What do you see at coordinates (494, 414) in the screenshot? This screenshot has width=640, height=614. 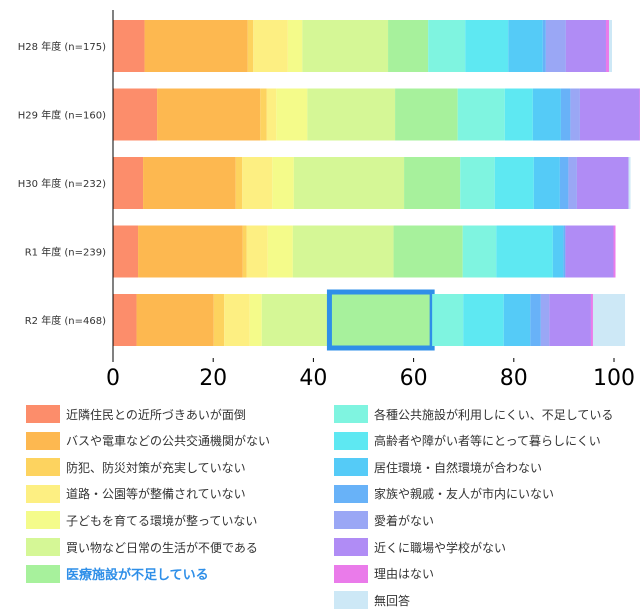 I see `legend-label: 各種公共施設が利用しにくい、不足している` at bounding box center [494, 414].